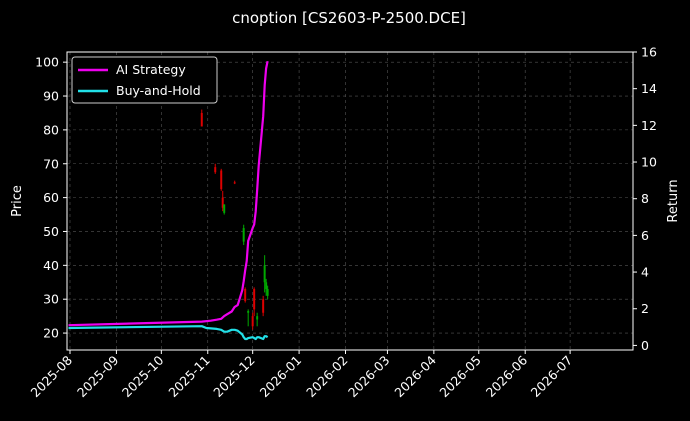  What do you see at coordinates (645, 308) in the screenshot?
I see `y2-tick-label: 2` at bounding box center [645, 308].